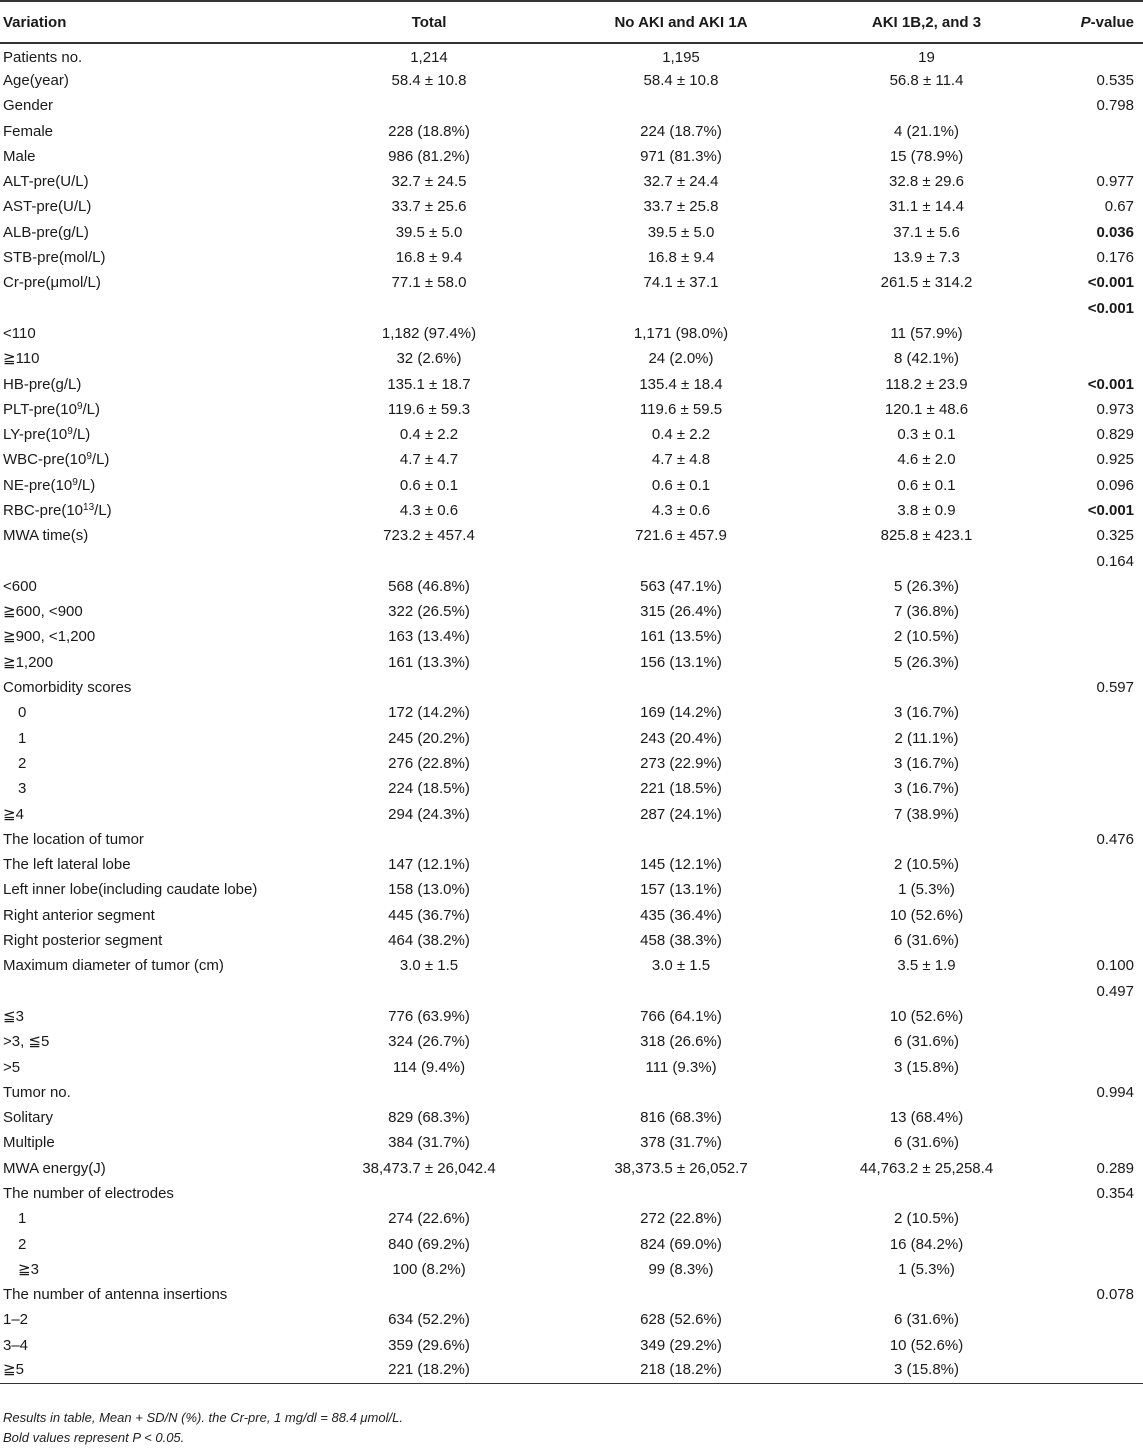 This screenshot has width=1143, height=1448. I want to click on cell-aki-1b-2-3: 10 (52.6%), so click(926, 915).